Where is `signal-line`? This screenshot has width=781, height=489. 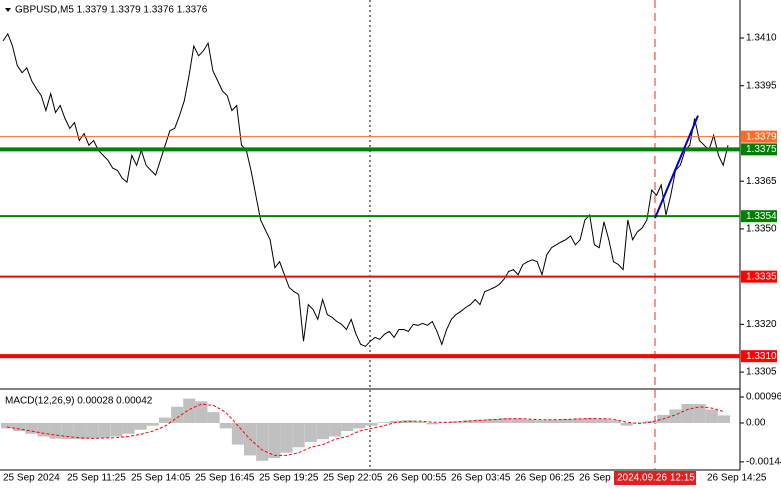
signal-line is located at coordinates (365, 429).